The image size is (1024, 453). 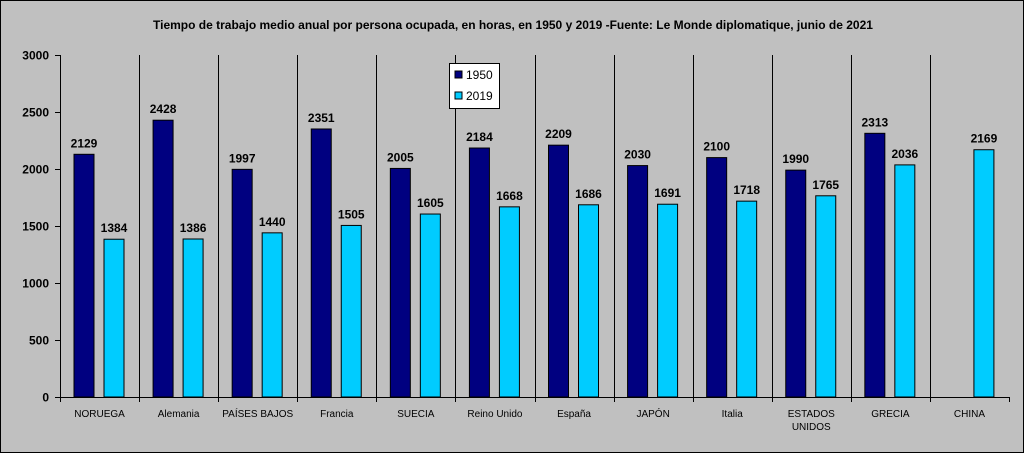 What do you see at coordinates (430, 203) in the screenshot?
I see `data-label: 1605` at bounding box center [430, 203].